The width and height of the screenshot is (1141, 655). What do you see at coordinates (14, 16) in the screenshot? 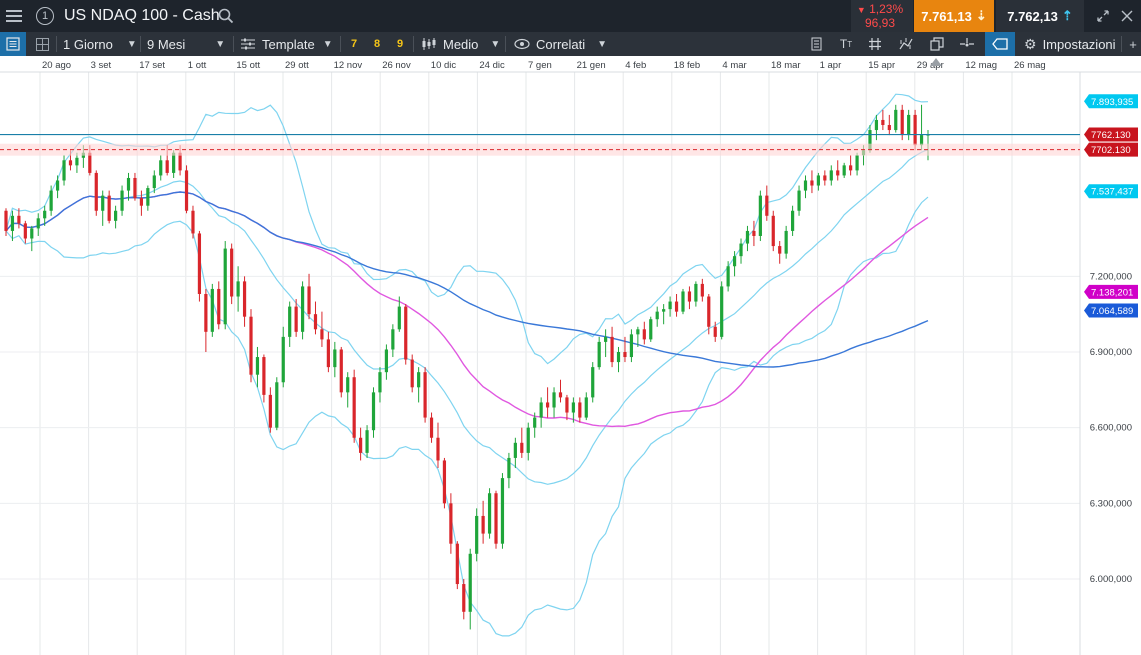
I see `hamburger-icon` at bounding box center [14, 16].